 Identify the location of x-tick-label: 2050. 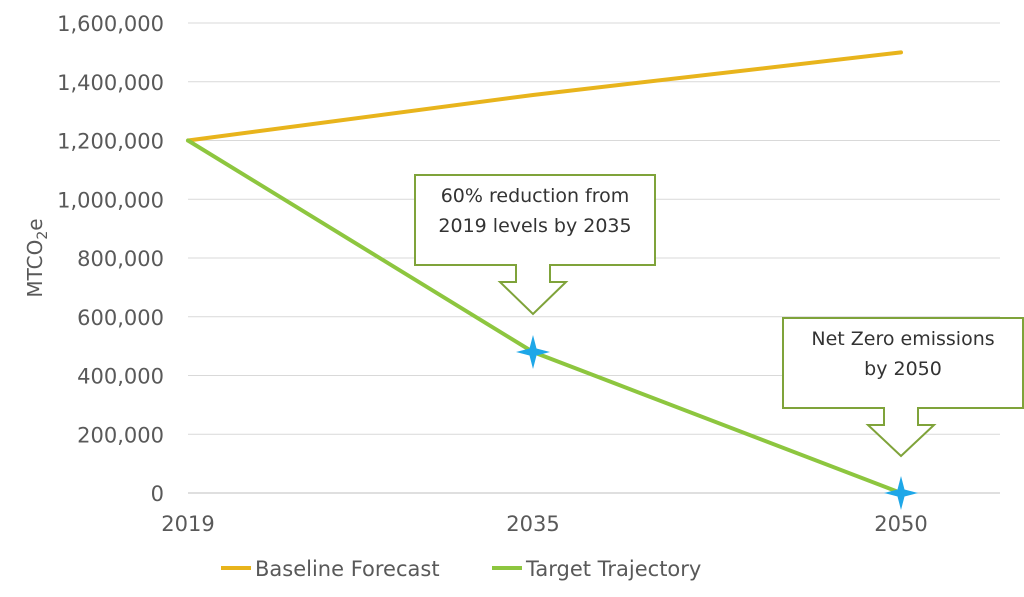
(900, 524).